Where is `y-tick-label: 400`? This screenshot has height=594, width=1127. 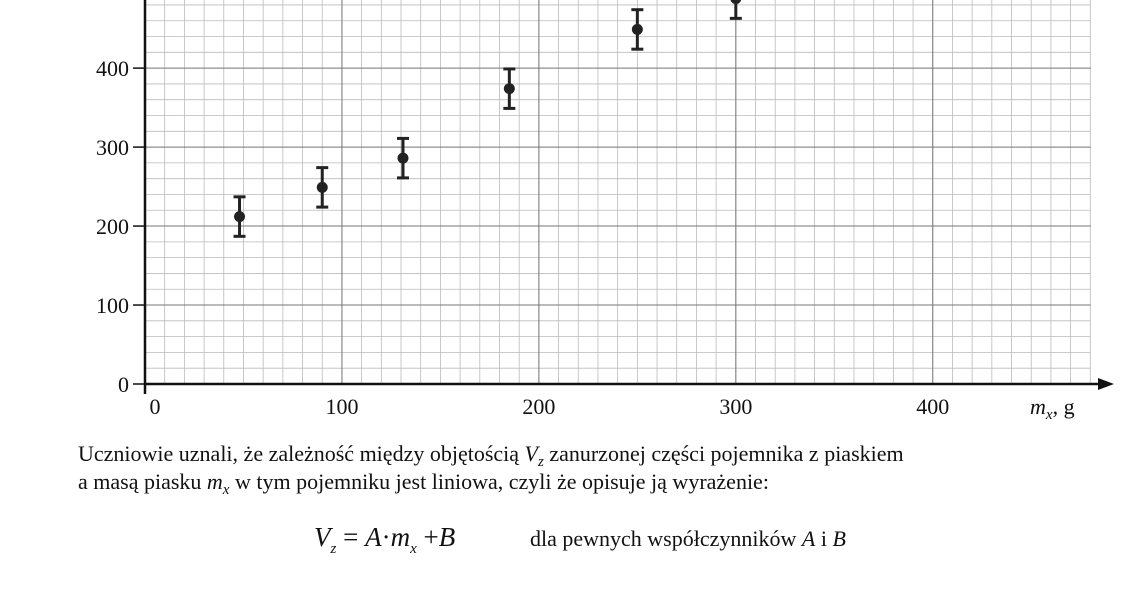 y-tick-label: 400 is located at coordinates (112, 68).